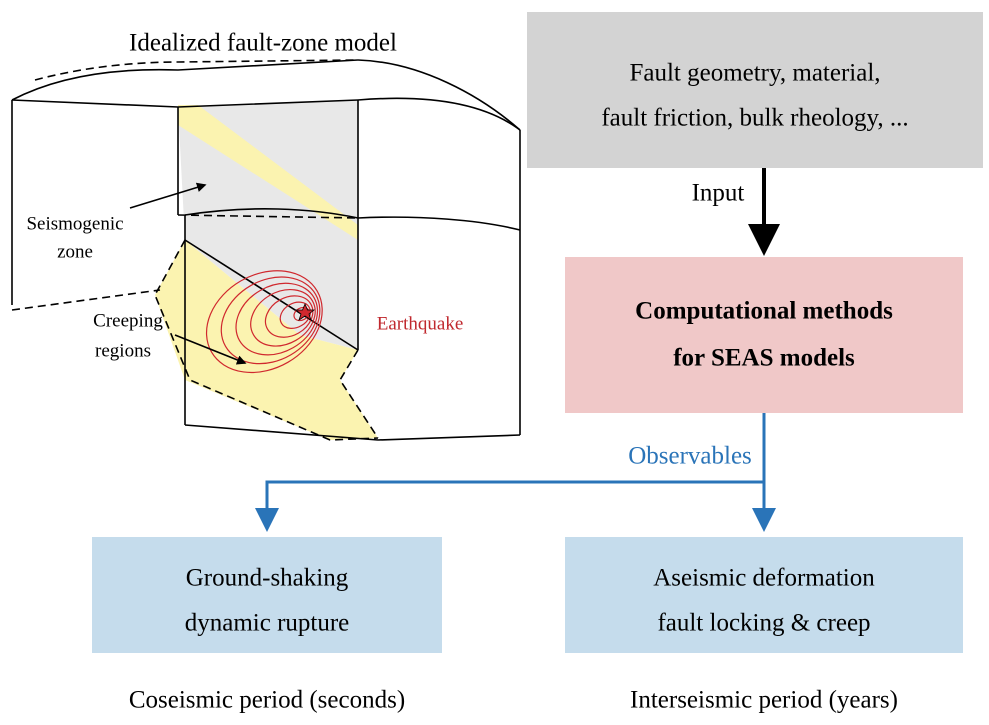  I want to click on methods-text: for SEAS models, so click(764, 358).